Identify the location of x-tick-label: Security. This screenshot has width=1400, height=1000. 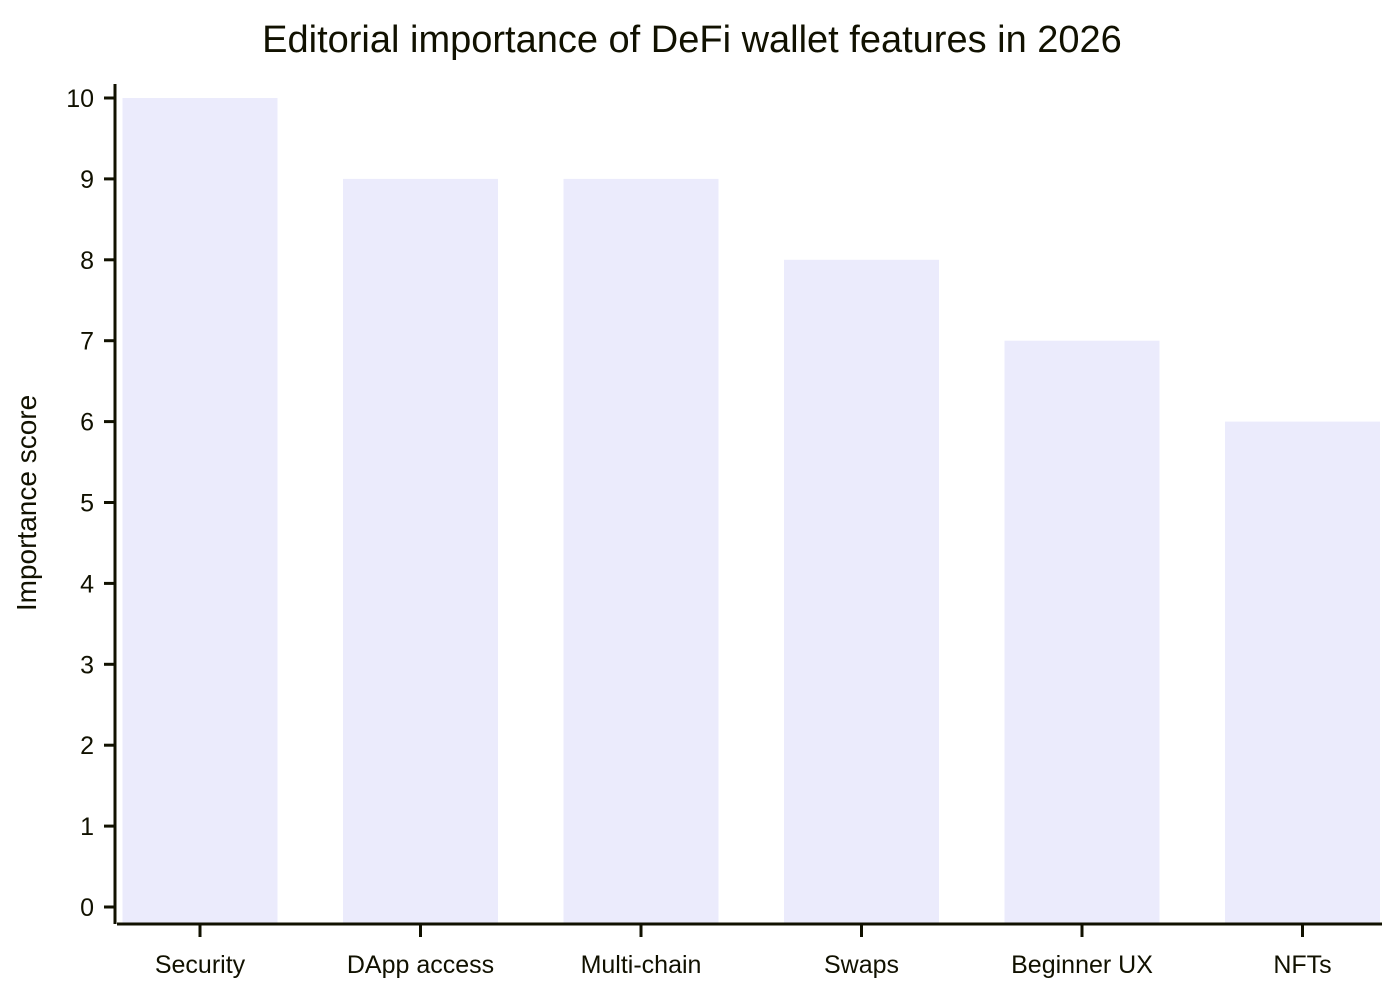
(200, 965).